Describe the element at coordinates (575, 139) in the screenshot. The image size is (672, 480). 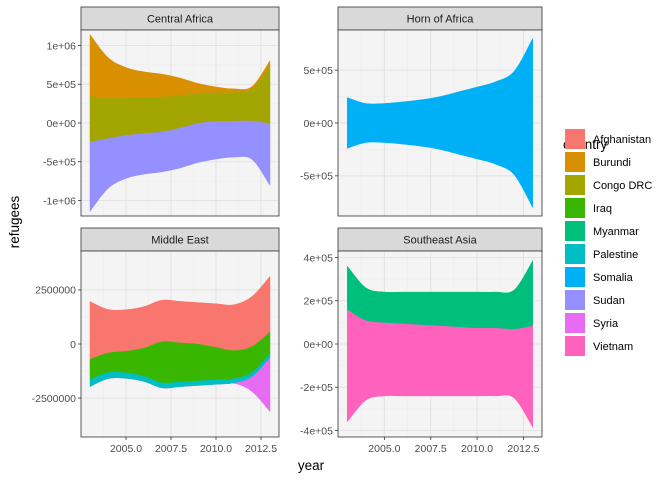
I see `legend-key-afghanistan` at that location.